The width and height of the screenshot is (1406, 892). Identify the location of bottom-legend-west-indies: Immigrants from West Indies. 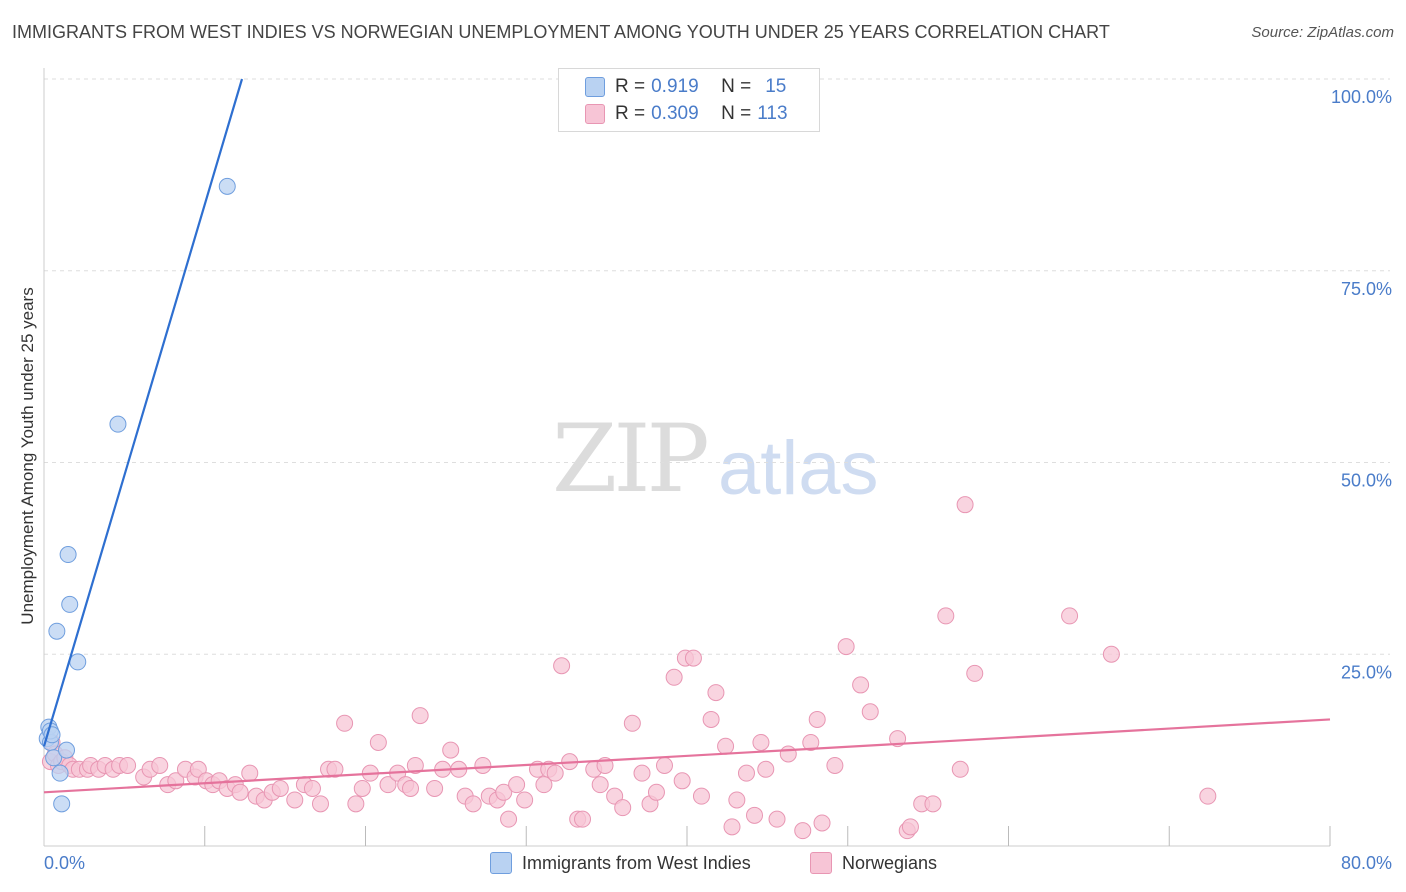
(620, 863).